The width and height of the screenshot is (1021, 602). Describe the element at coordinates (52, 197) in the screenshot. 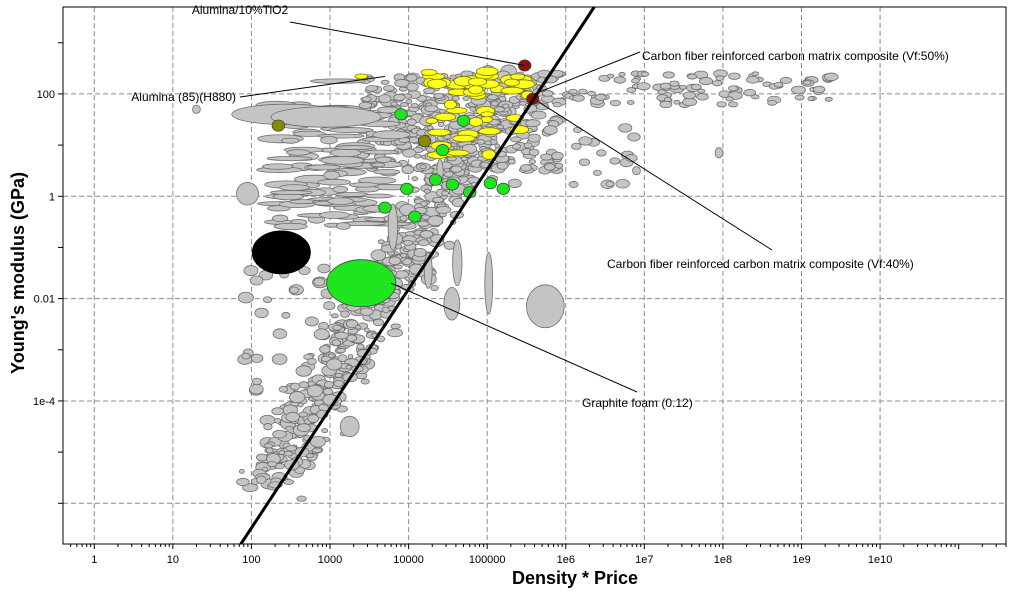

I see `y-tick-label: 1` at that location.